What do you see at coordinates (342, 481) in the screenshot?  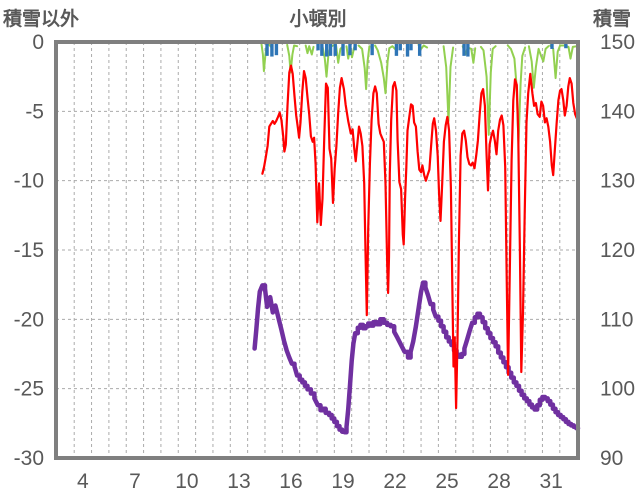 I see `x-axis-tick-label: 19` at bounding box center [342, 481].